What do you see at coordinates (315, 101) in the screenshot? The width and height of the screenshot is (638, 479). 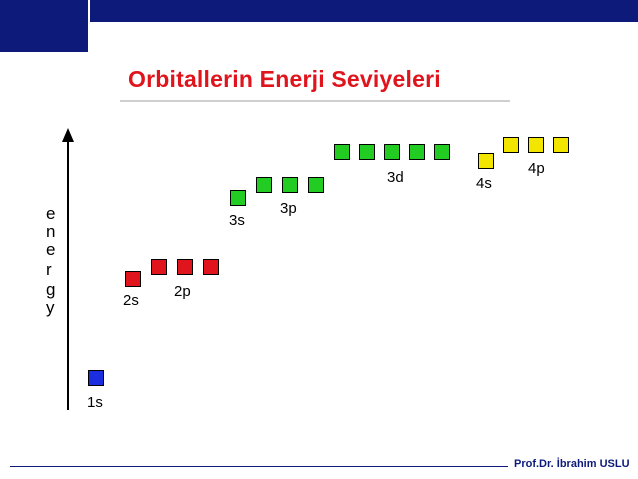 I see `title-underline` at bounding box center [315, 101].